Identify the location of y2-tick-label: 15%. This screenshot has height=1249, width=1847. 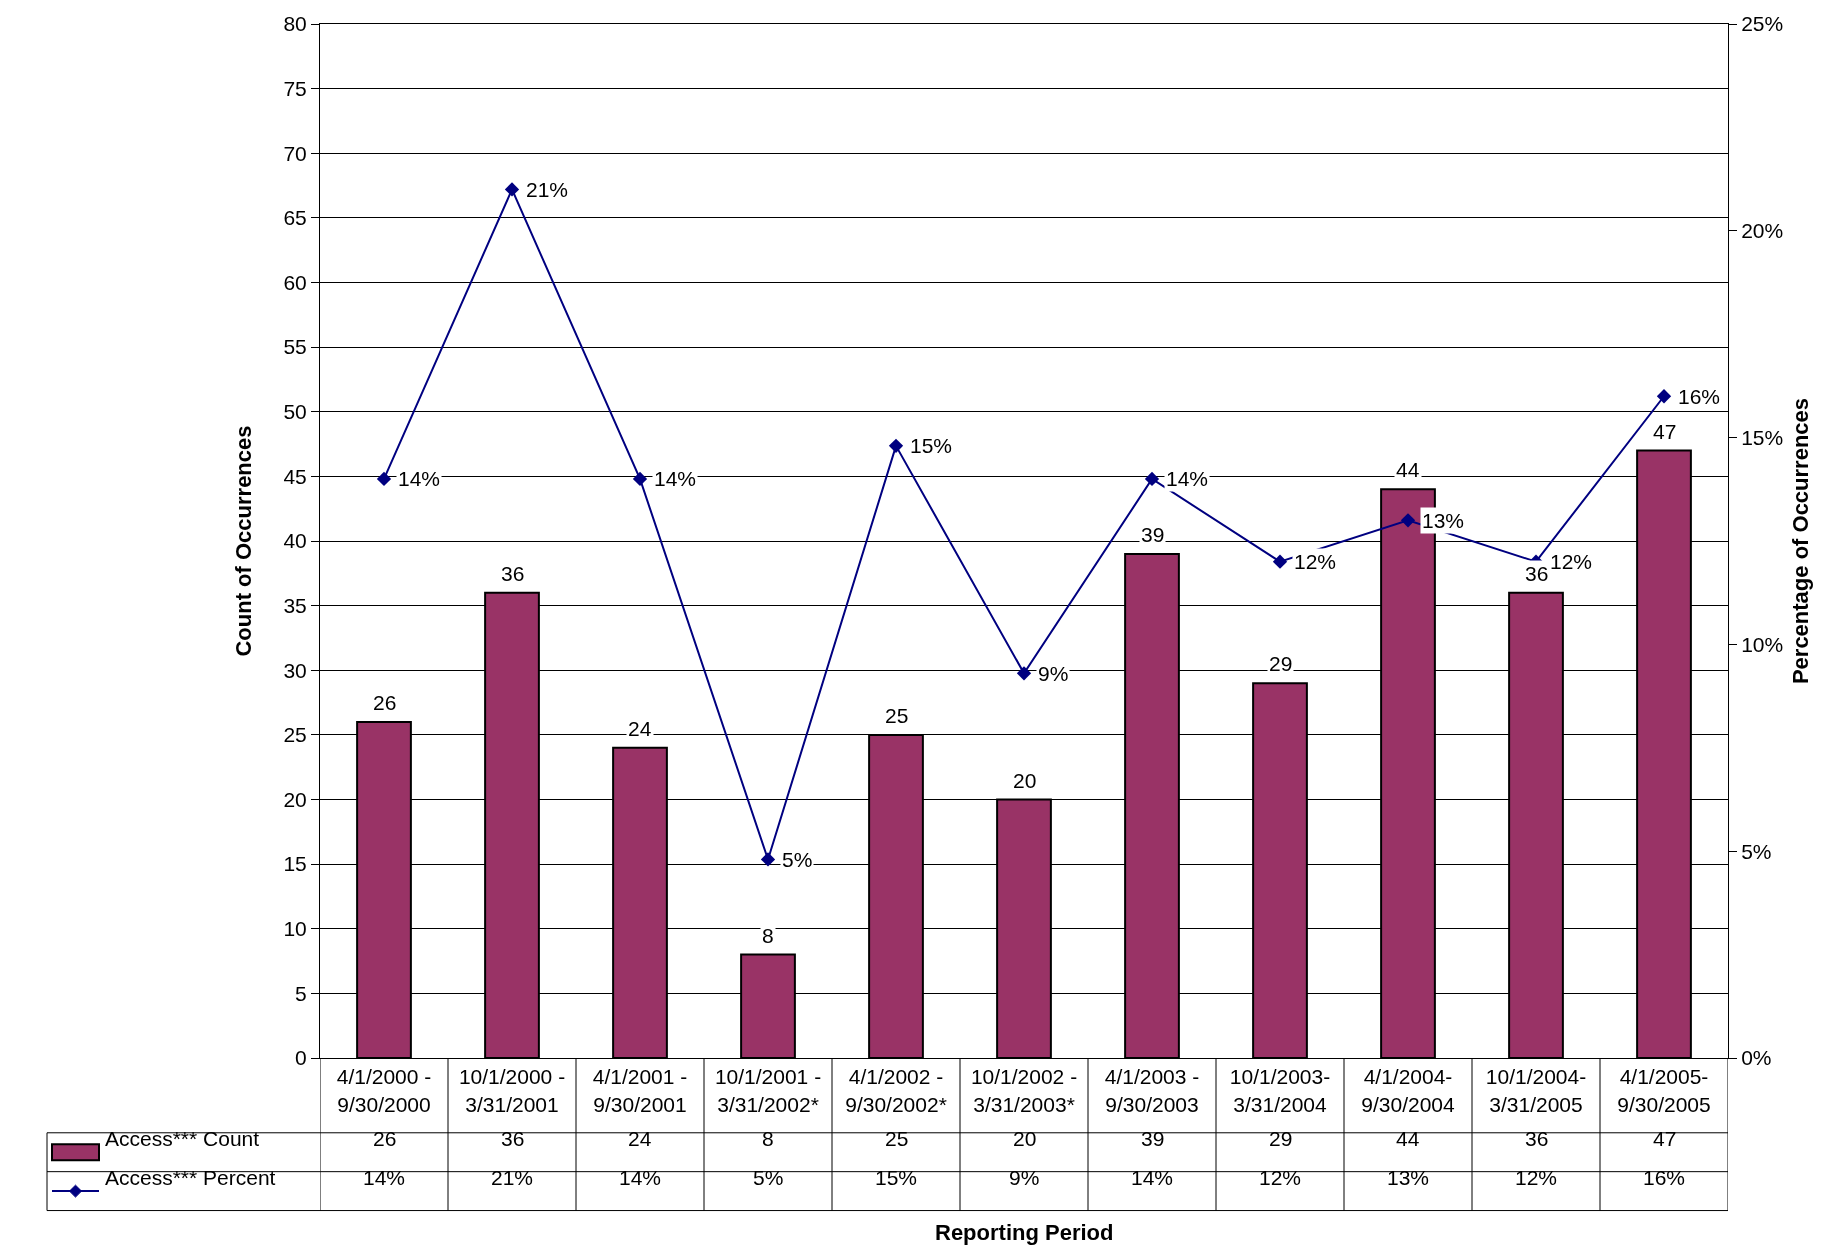
(1762, 437).